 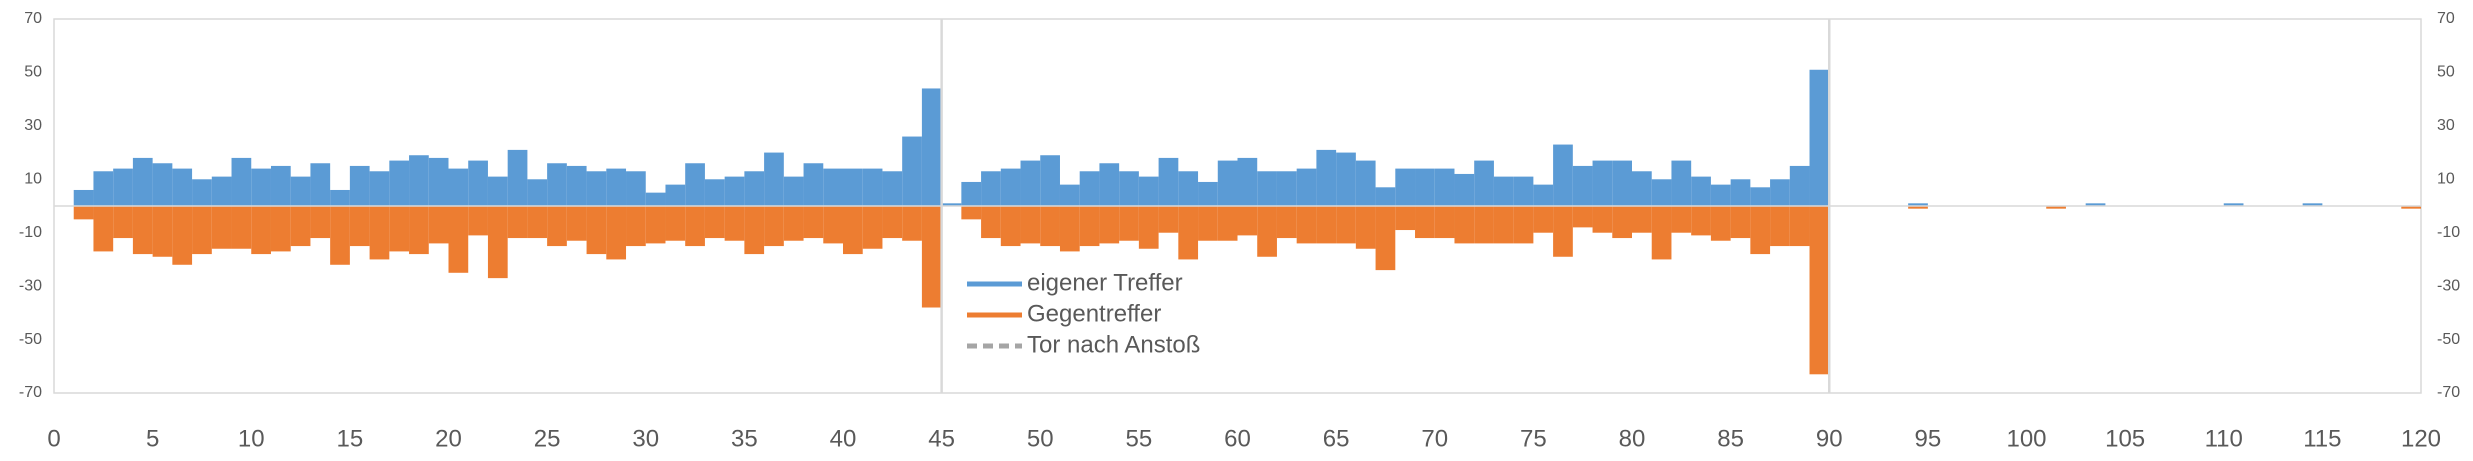 What do you see at coordinates (2448, 232) in the screenshot?
I see `y2-tick-label: -10` at bounding box center [2448, 232].